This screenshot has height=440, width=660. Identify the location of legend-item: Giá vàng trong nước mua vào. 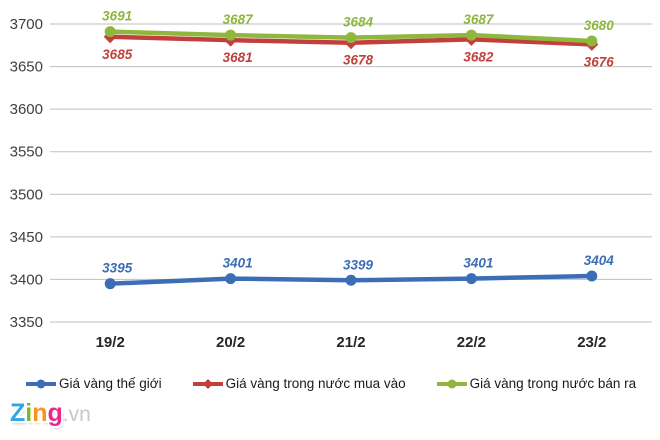
(299, 383).